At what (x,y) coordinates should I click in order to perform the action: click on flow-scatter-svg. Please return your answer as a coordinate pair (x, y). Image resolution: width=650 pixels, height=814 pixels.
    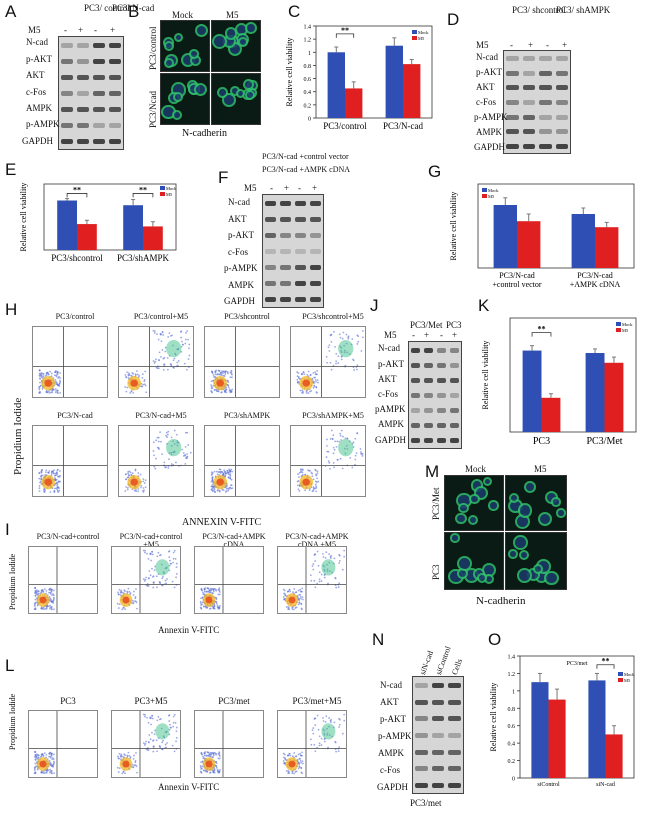
    Looking at the image, I should click on (146, 744).